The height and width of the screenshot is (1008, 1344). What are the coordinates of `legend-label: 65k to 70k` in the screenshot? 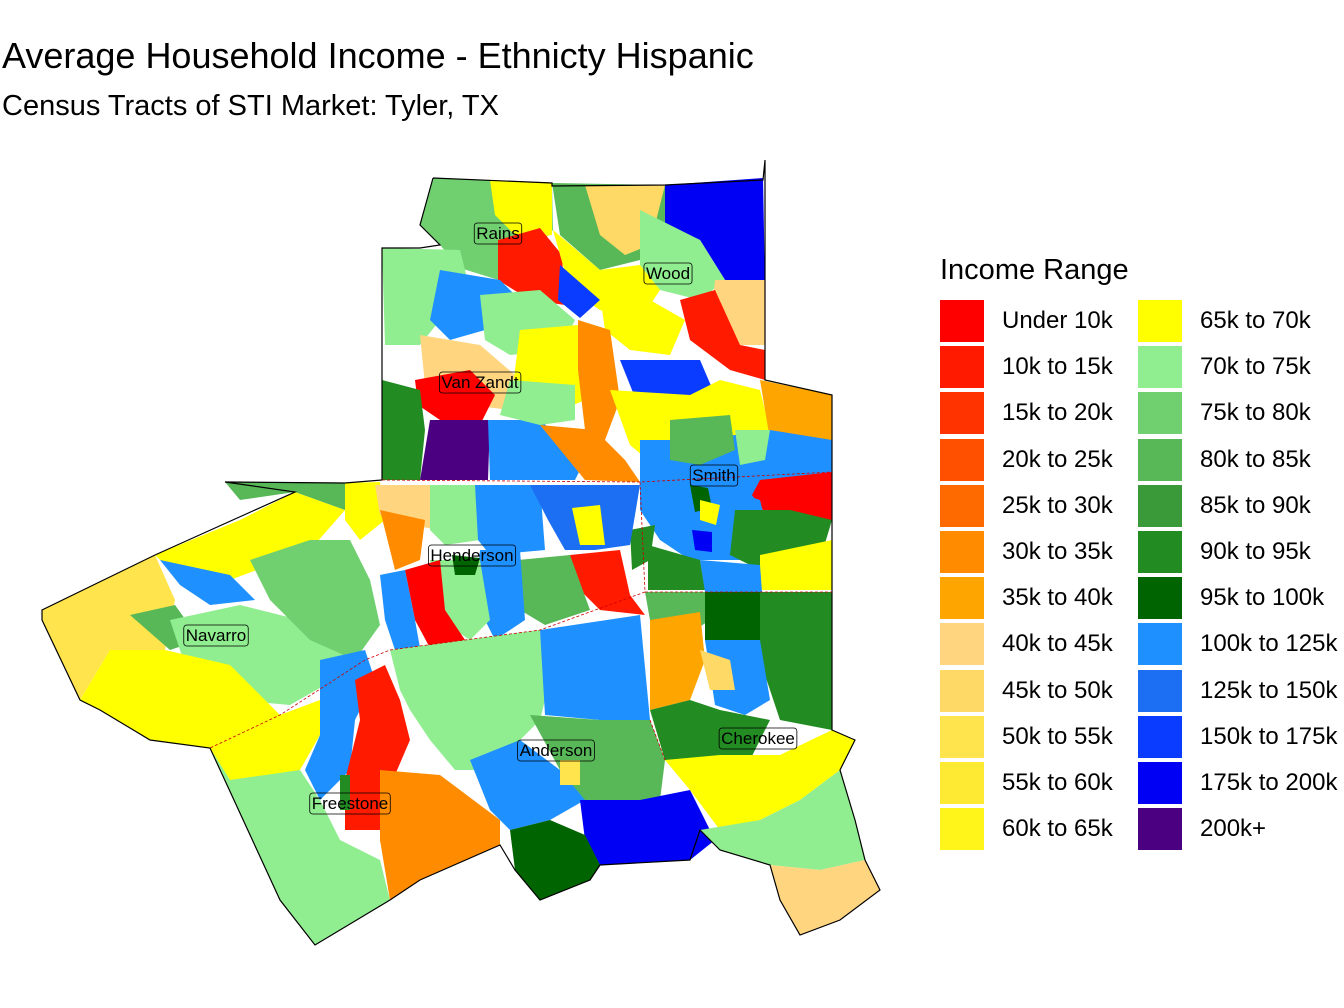 It's located at (1255, 320).